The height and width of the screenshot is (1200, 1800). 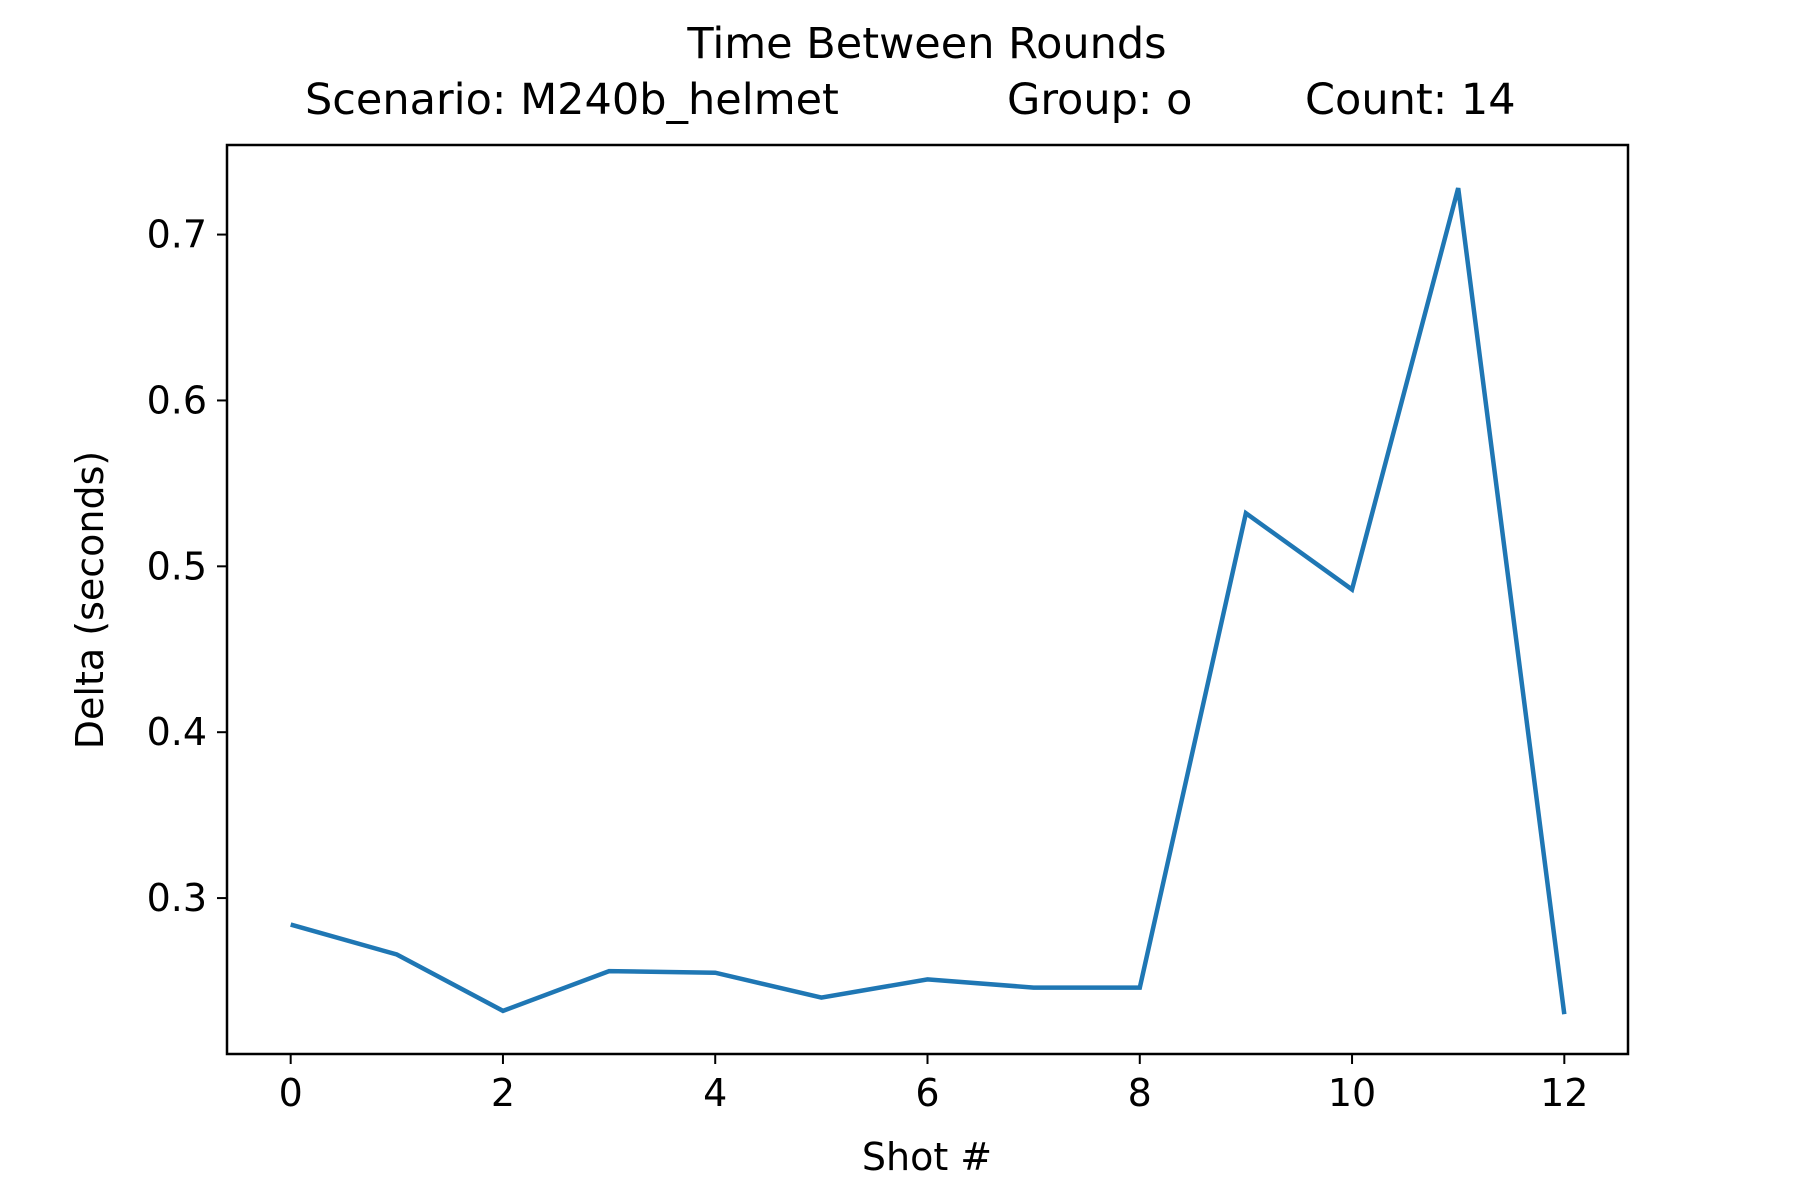 I want to click on y-axis-ticks: 0.3 0.4 0.5 0.6 0.7, so click(x=187, y=566).